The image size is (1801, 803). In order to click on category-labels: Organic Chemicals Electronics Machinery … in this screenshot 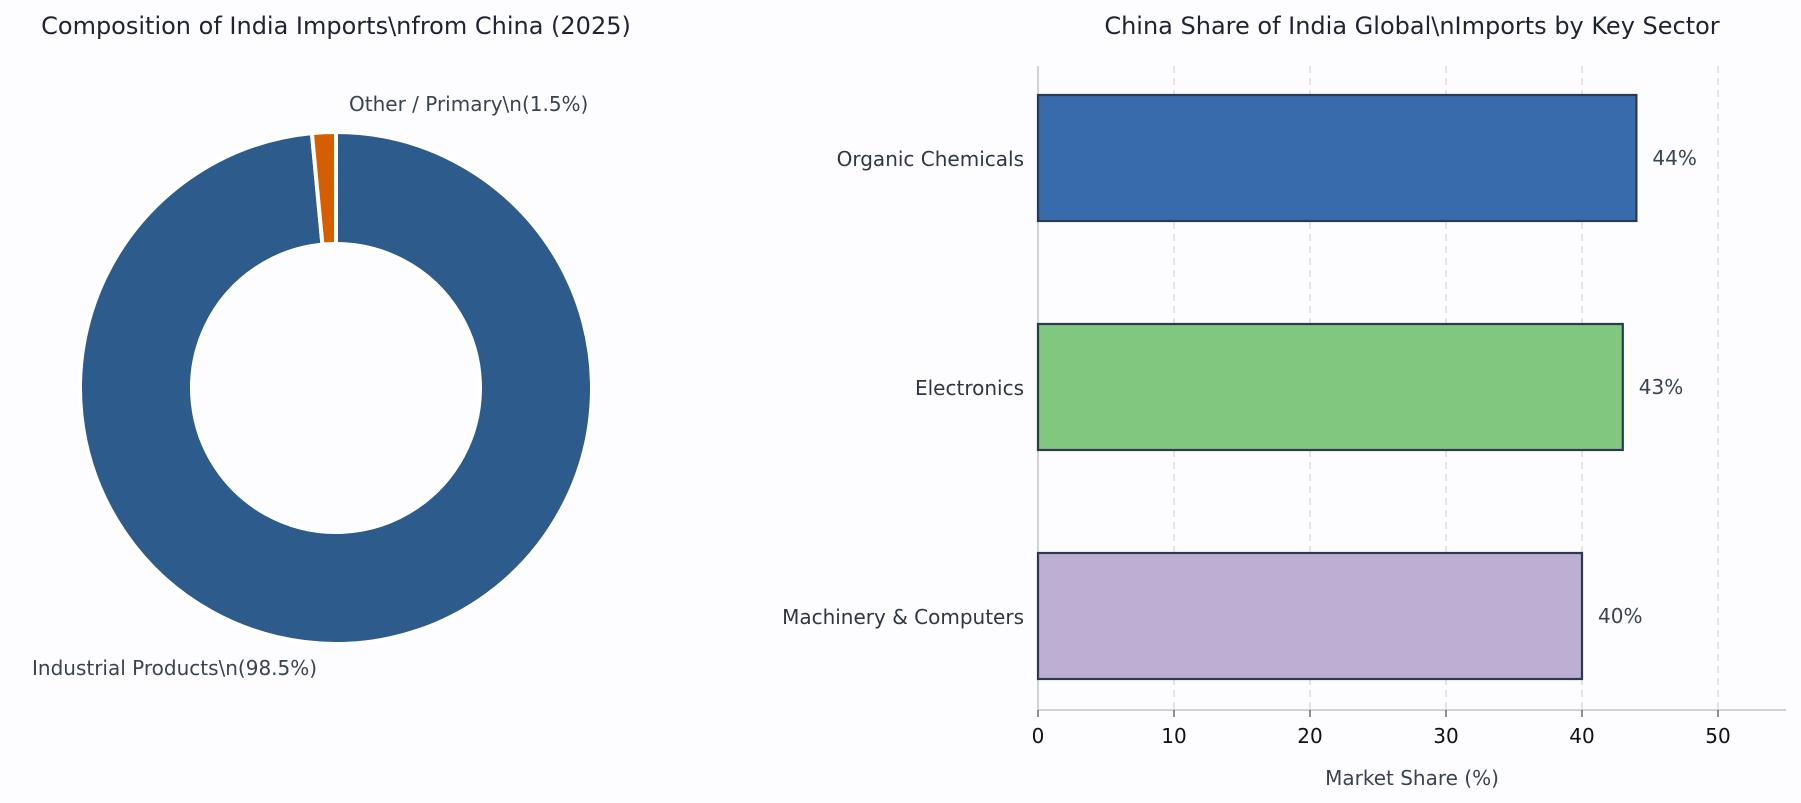, I will do `click(903, 388)`.